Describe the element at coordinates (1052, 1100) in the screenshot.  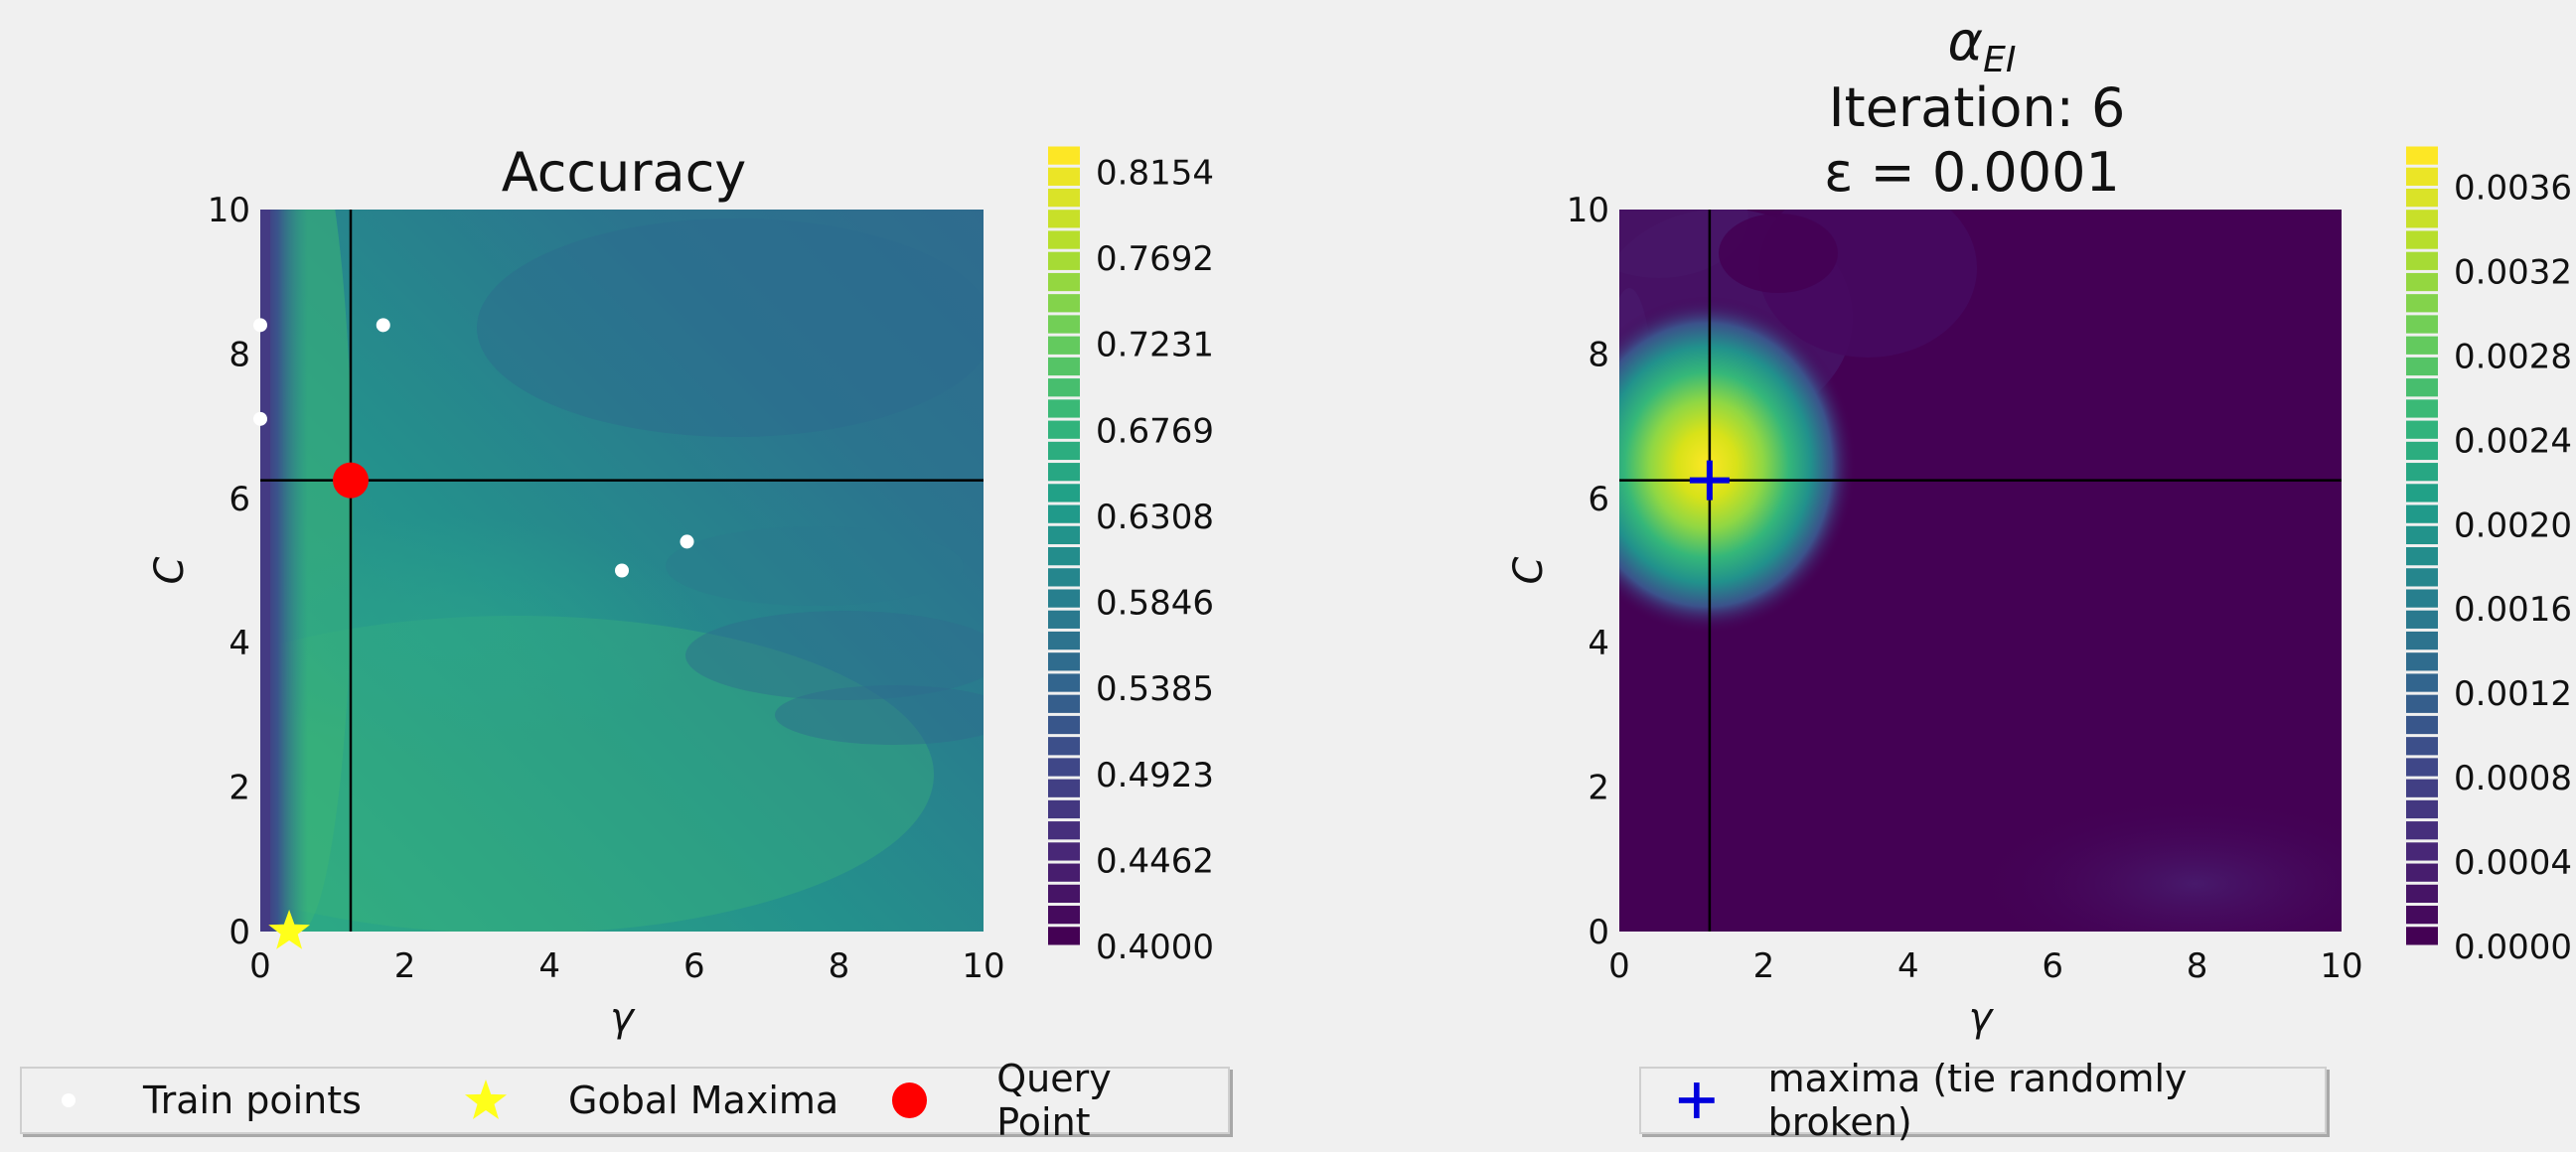
I see `legend-item-query-point: Query Point` at that location.